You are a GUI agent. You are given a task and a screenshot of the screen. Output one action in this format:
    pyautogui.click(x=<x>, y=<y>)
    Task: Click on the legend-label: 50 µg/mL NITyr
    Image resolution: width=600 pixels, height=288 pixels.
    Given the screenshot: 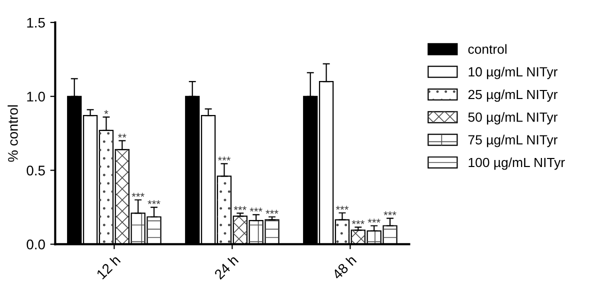 What is the action you would take?
    pyautogui.click(x=513, y=118)
    